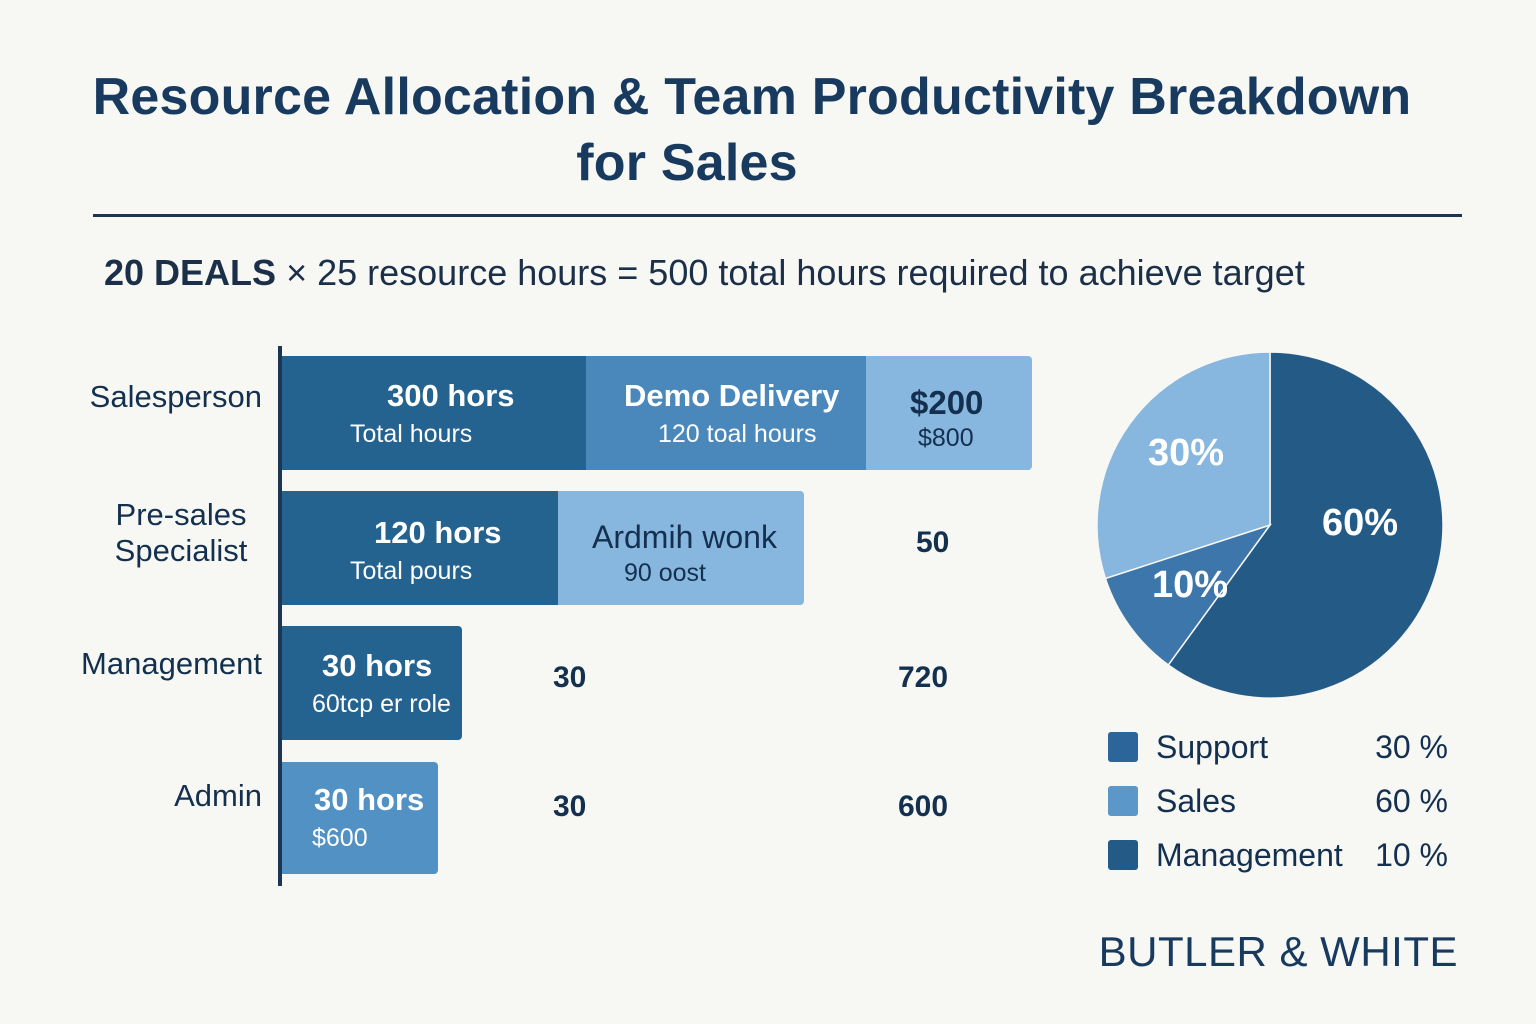  What do you see at coordinates (1278, 951) in the screenshot?
I see `brand-logo-text: BUTLER & WHITE` at bounding box center [1278, 951].